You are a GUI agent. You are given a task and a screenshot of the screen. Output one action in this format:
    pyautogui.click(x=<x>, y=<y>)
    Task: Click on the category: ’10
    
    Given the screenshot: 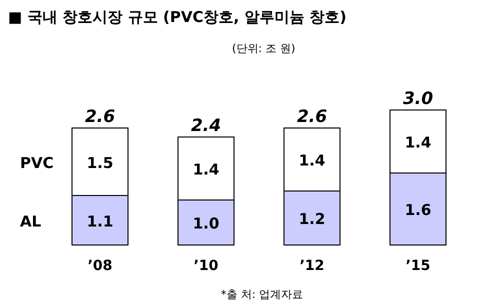 What is the action you would take?
    pyautogui.click(x=206, y=266)
    